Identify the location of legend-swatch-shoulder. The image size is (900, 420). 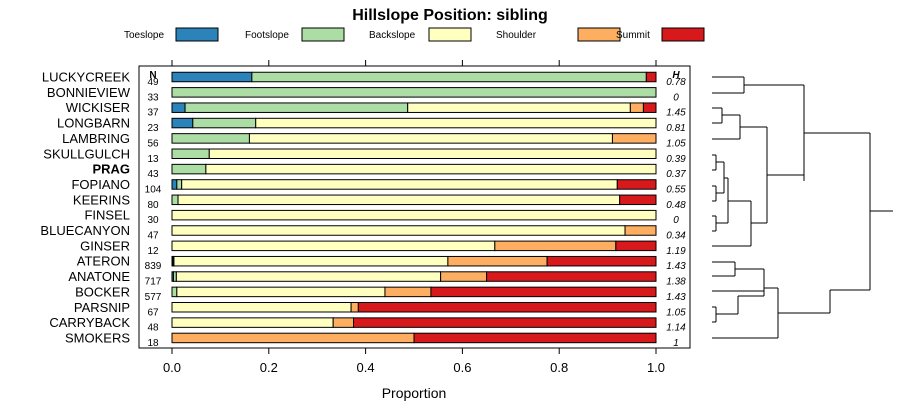
(599, 34).